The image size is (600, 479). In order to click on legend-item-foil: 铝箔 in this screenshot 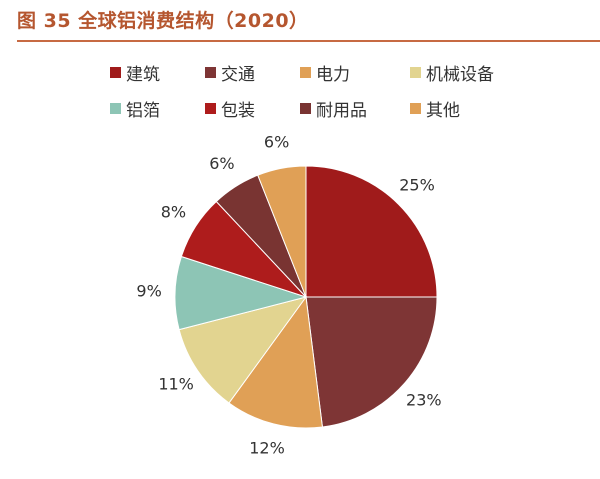, I will do `click(157, 108)`.